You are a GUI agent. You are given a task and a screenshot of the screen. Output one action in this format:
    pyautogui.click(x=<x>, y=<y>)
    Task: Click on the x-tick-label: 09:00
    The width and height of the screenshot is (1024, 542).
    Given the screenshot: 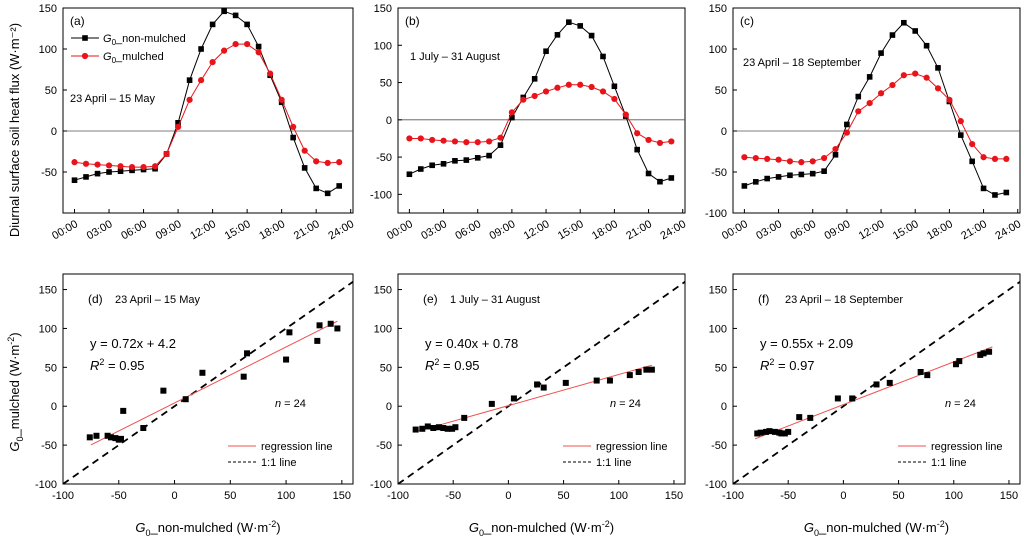 What is the action you would take?
    pyautogui.click(x=503, y=230)
    